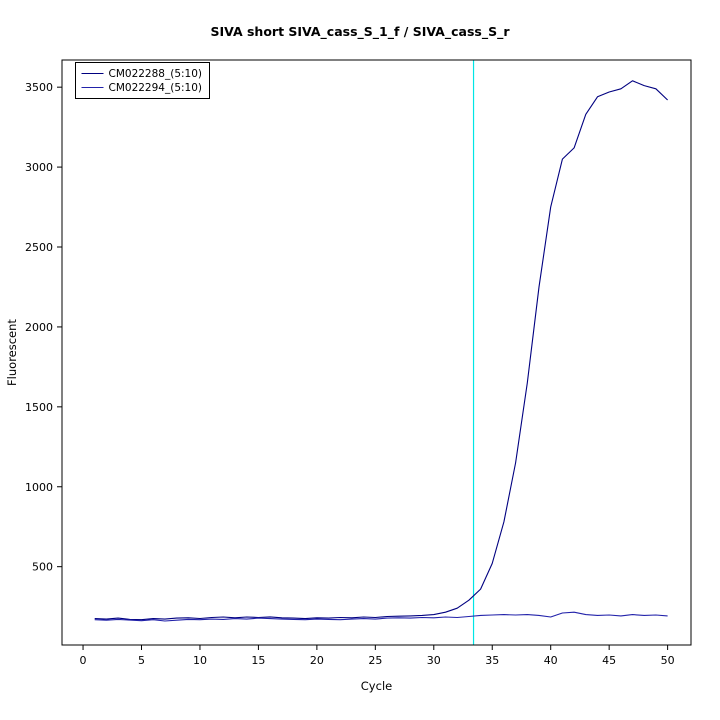 Image resolution: width=720 pixels, height=720 pixels. Describe the element at coordinates (39, 327) in the screenshot. I see `y-tick-label: 2000` at that location.